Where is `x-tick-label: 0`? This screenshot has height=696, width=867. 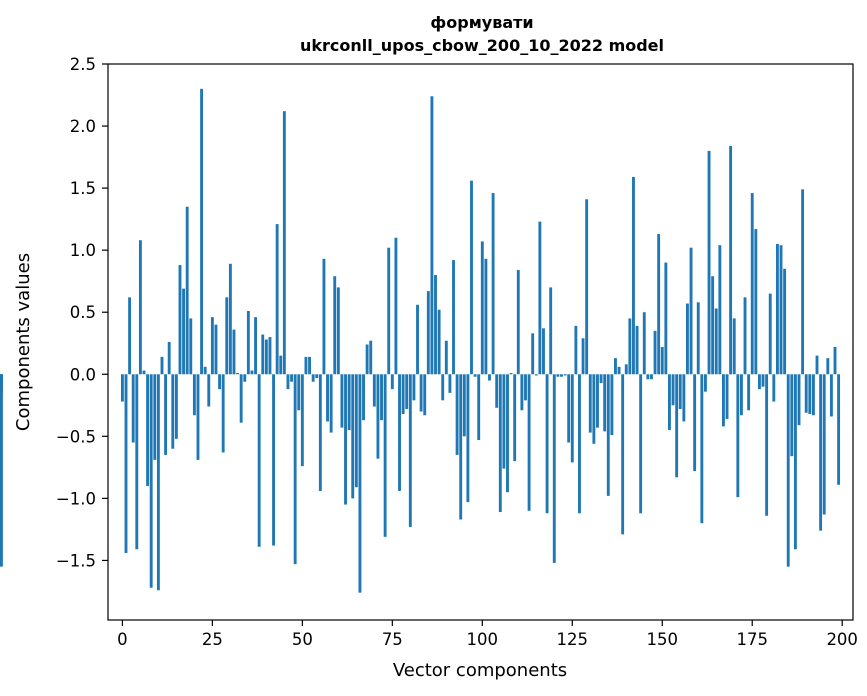 x-tick-label: 0 is located at coordinates (122, 639).